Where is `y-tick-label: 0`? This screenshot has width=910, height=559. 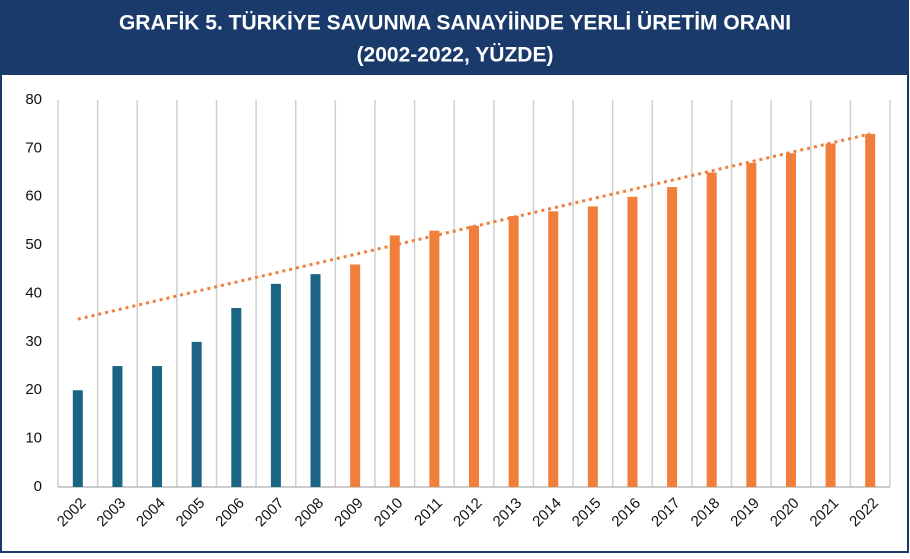 y-tick-label: 0 is located at coordinates (38, 486).